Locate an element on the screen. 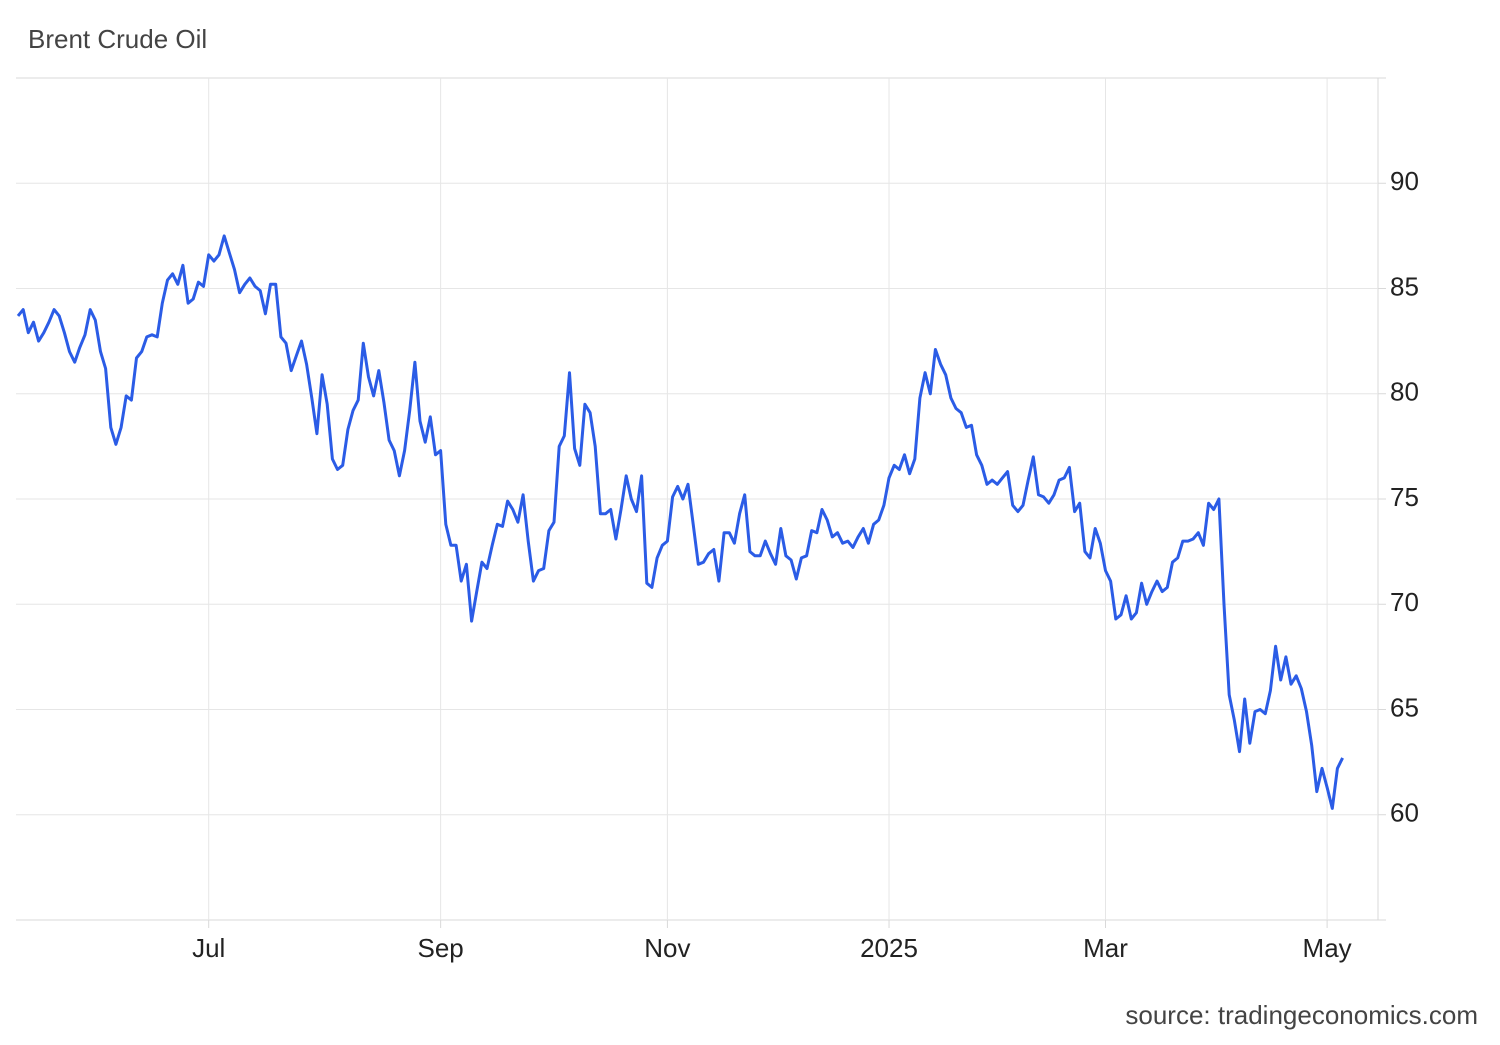  y-tick-label: 60 is located at coordinates (1404, 813).